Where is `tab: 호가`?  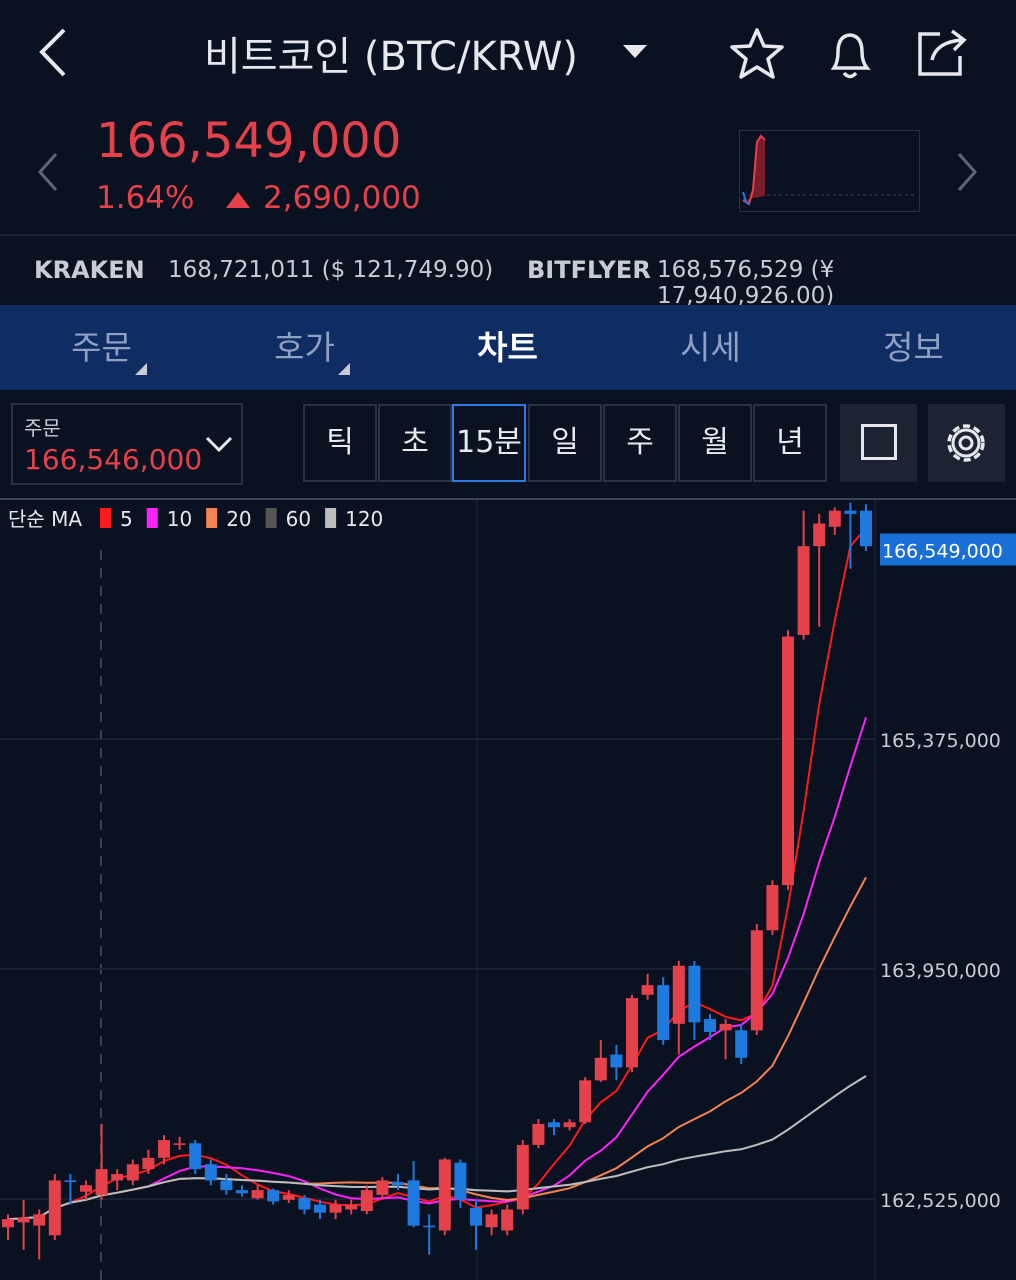
tab: 호가 is located at coordinates (304, 347).